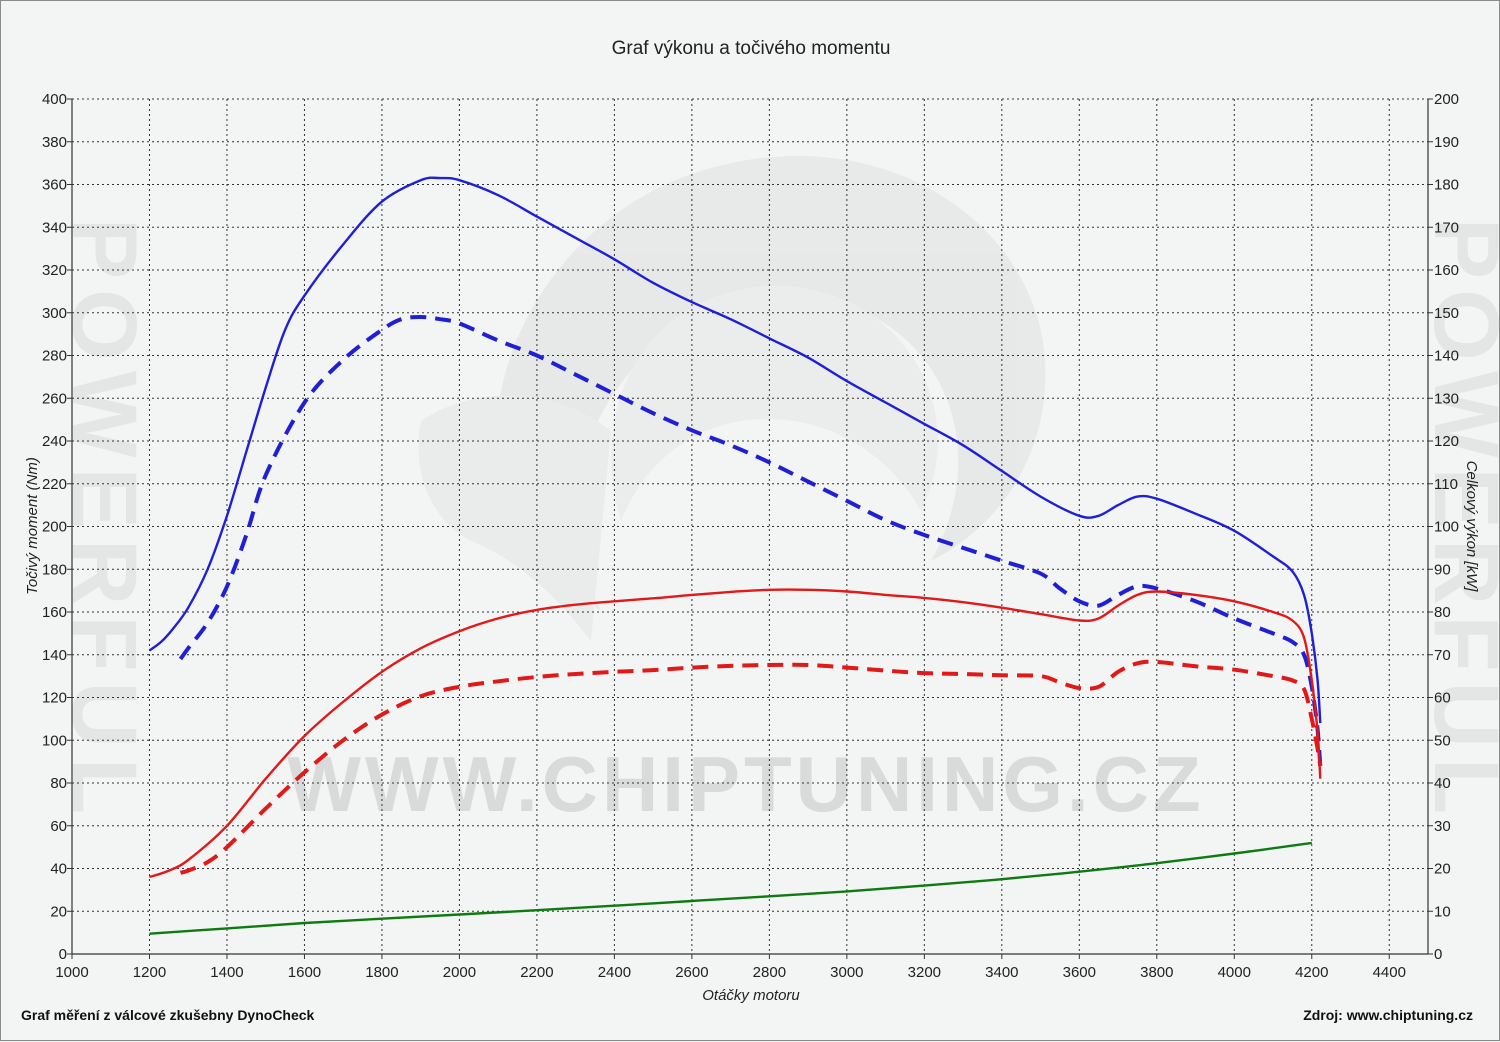 The width and height of the screenshot is (1500, 1042). What do you see at coordinates (1001, 972) in the screenshot?
I see `x-tick-label: 3400` at bounding box center [1001, 972].